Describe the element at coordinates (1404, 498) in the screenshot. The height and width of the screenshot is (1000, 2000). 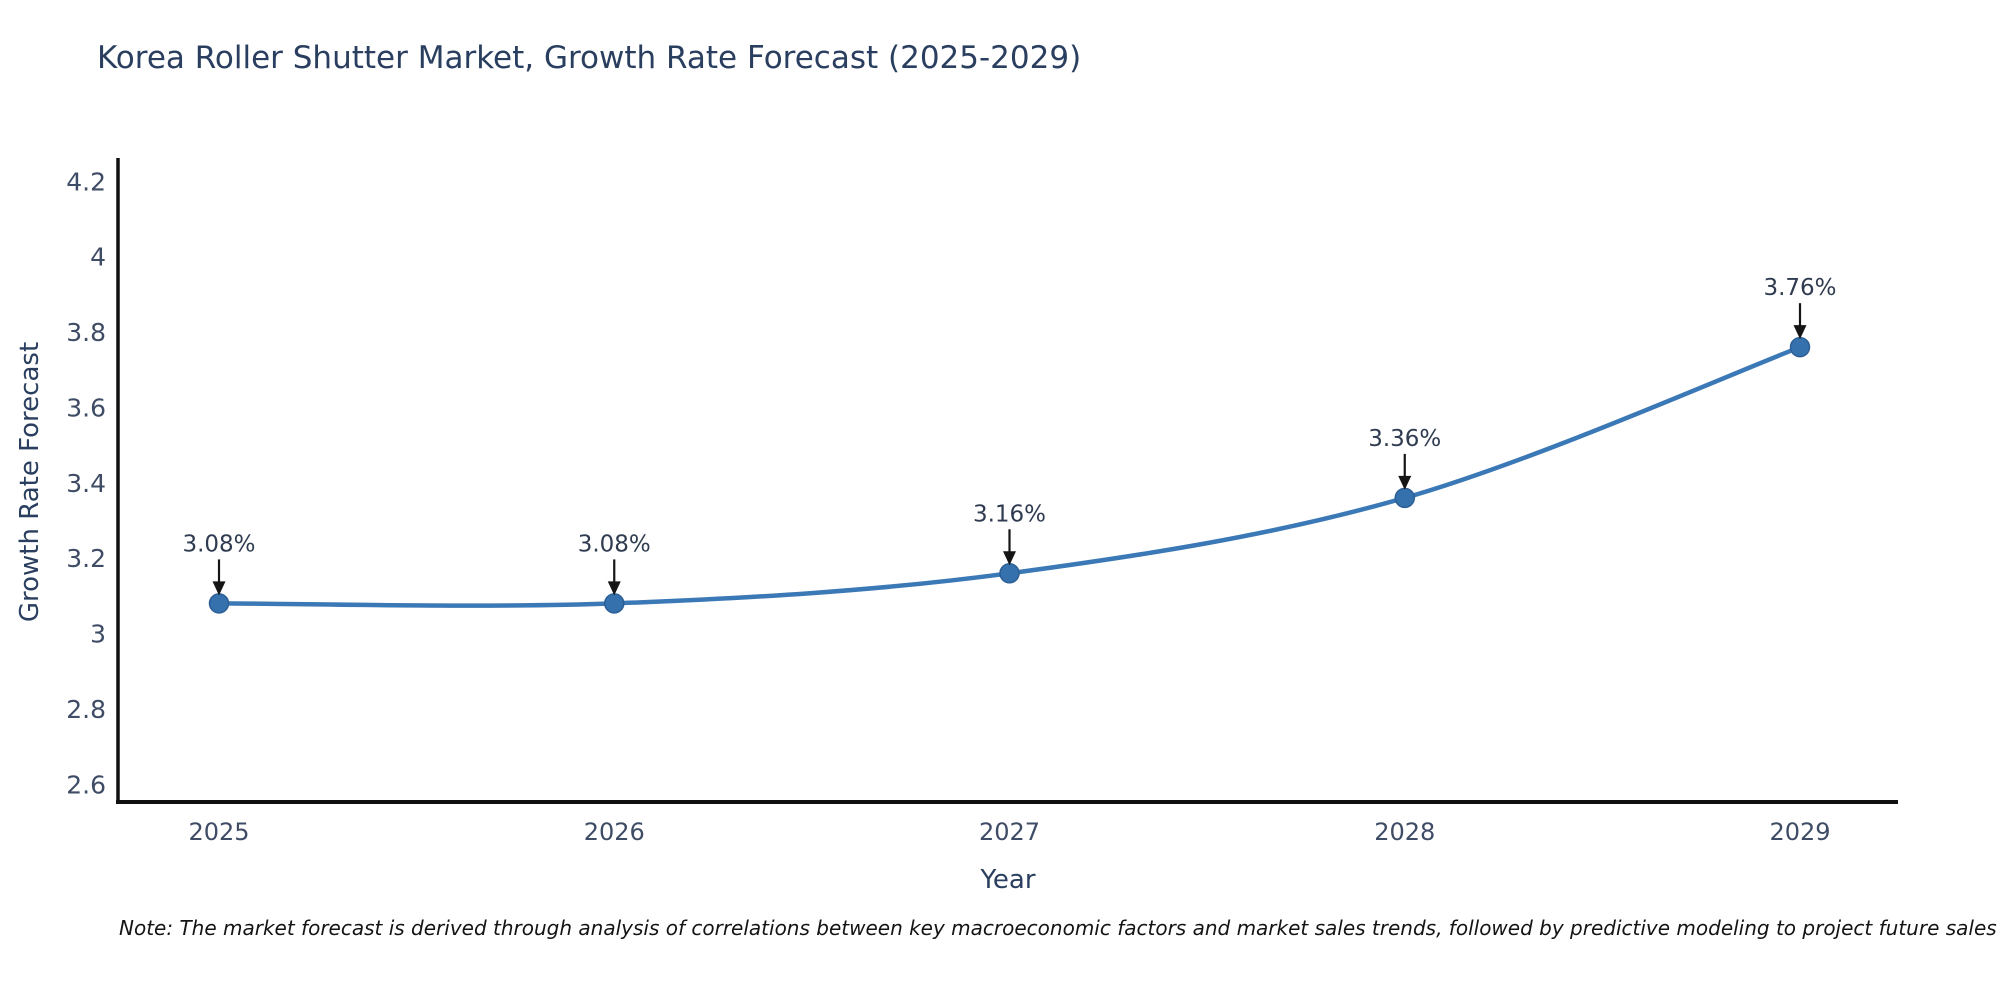
I see `data-point-2028` at that location.